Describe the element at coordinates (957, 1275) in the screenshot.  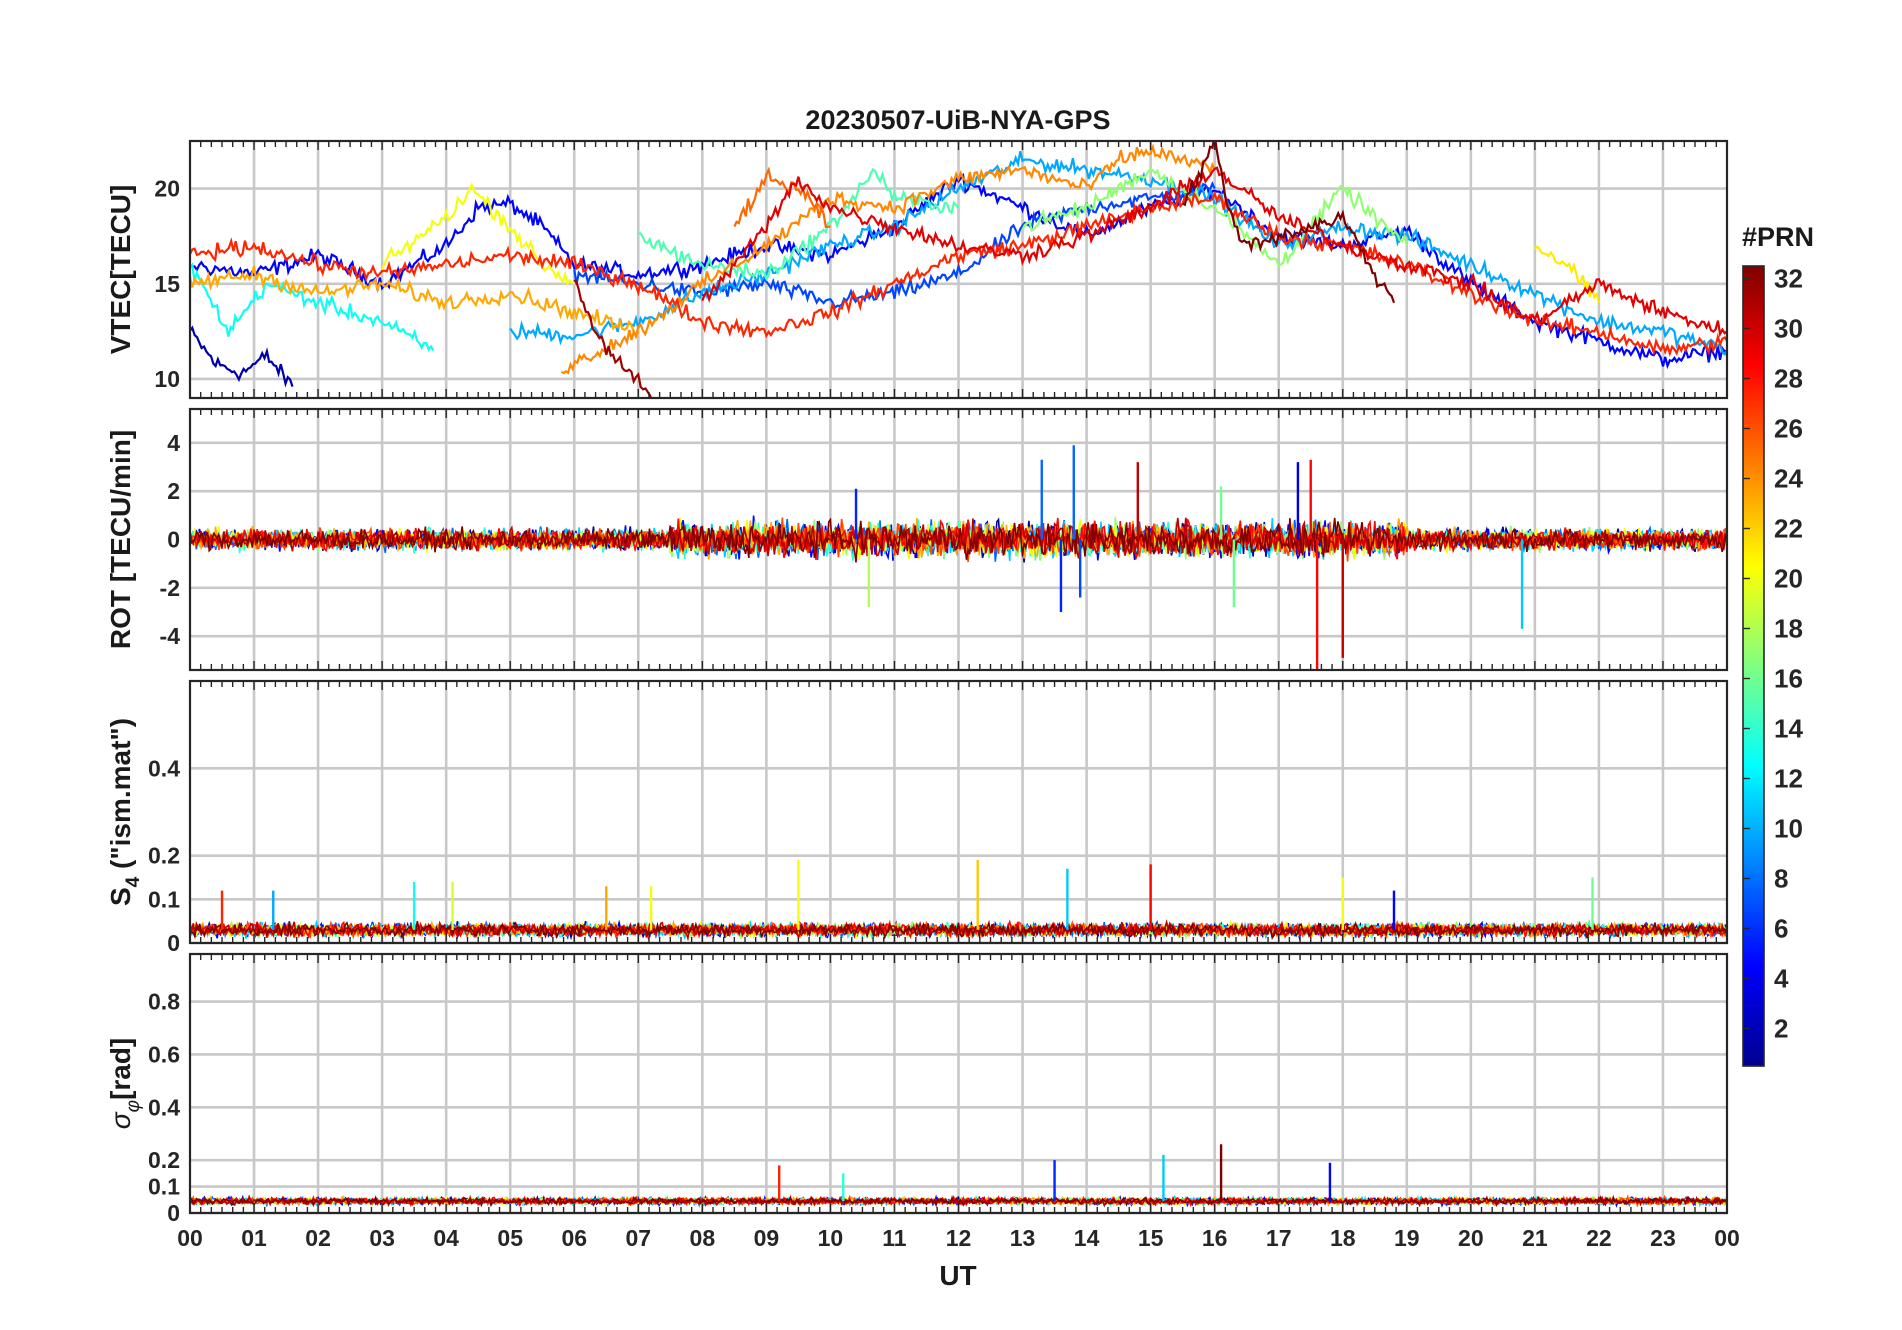
I see `x-axis-label: UT` at that location.